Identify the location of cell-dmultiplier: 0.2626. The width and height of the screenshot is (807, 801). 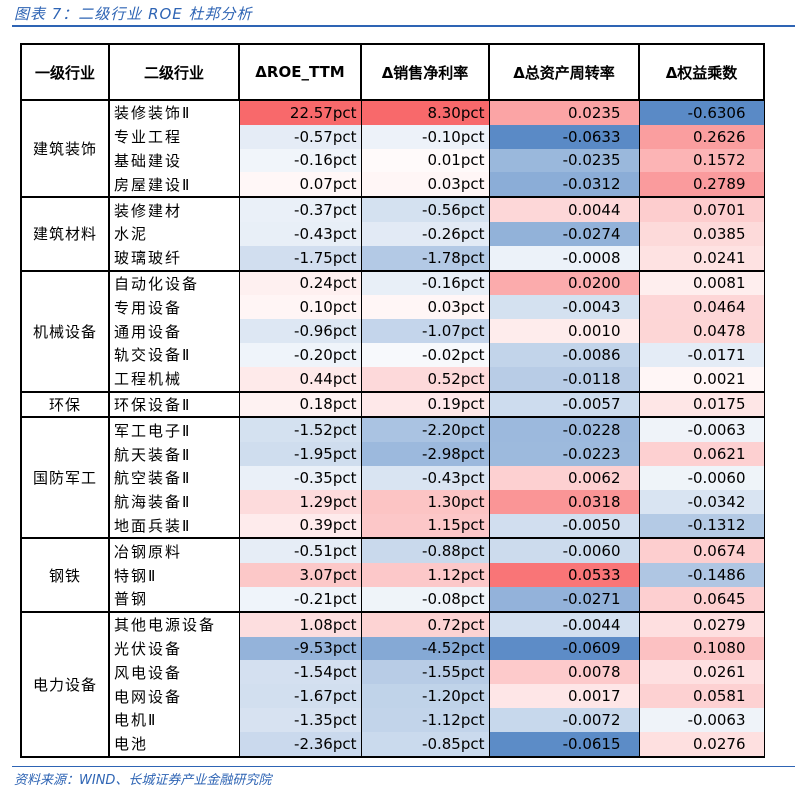
(701, 136).